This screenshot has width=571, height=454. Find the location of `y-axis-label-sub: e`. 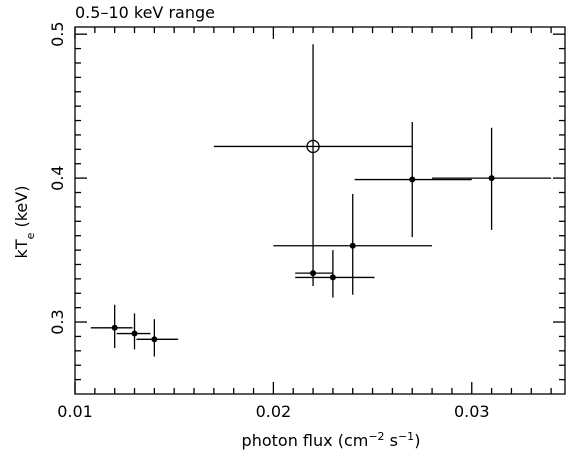

y-axis-label-sub: e is located at coordinates (30, 235).